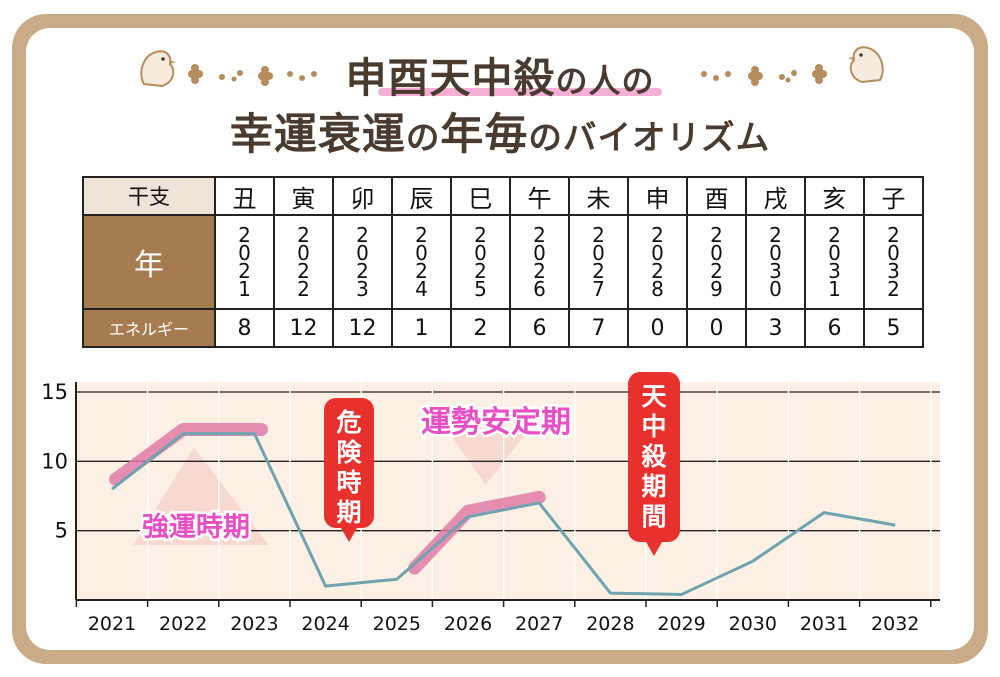 The image size is (1000, 677). I want to click on branch-row-label: 干支, so click(149, 196).